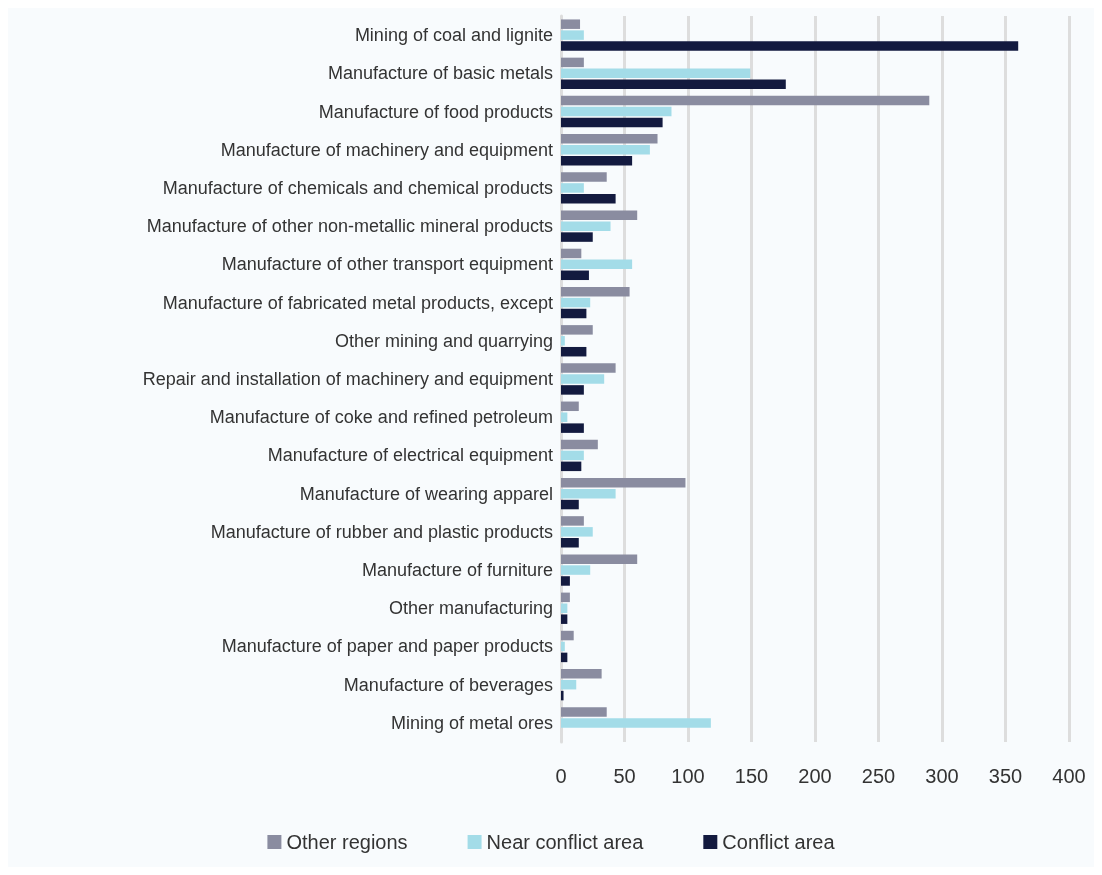 The image size is (1102, 875). Describe the element at coordinates (565, 842) in the screenshot. I see `legend-label: Near conflict area` at that location.